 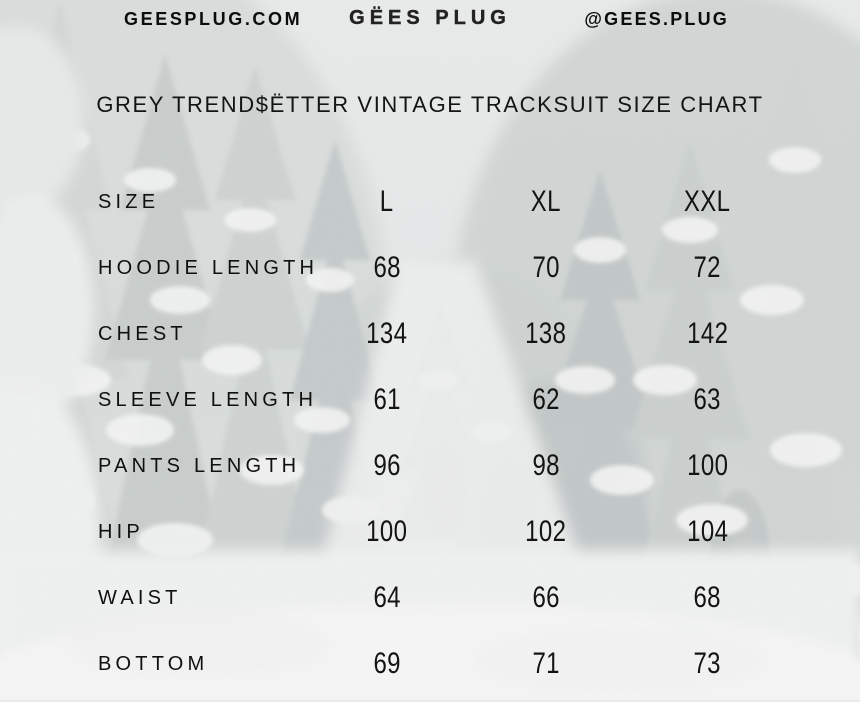 What do you see at coordinates (387, 201) in the screenshot?
I see `column-header-l: L` at bounding box center [387, 201].